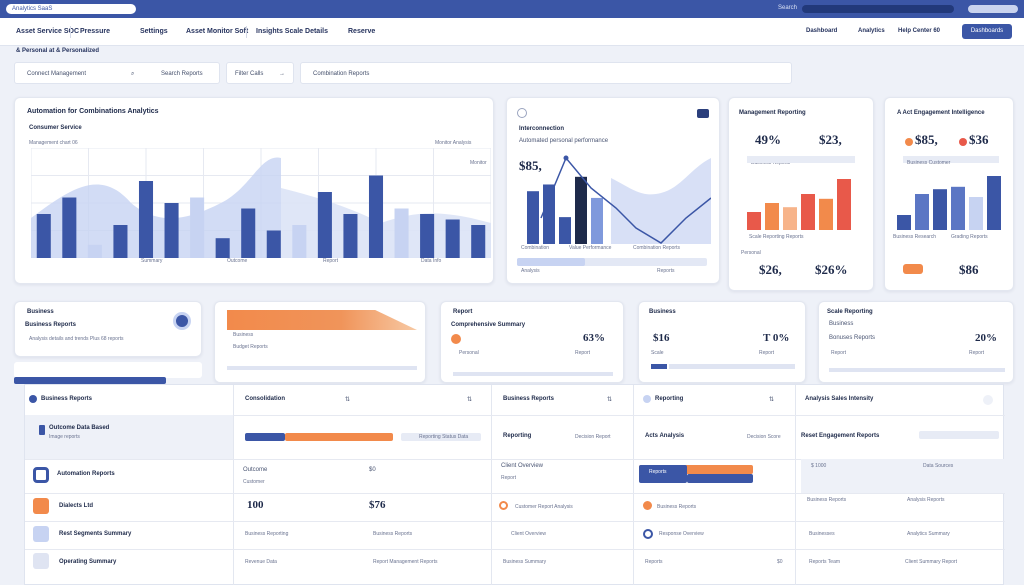 This screenshot has height=585, width=1024. I want to click on top-search-field, so click(878, 9).